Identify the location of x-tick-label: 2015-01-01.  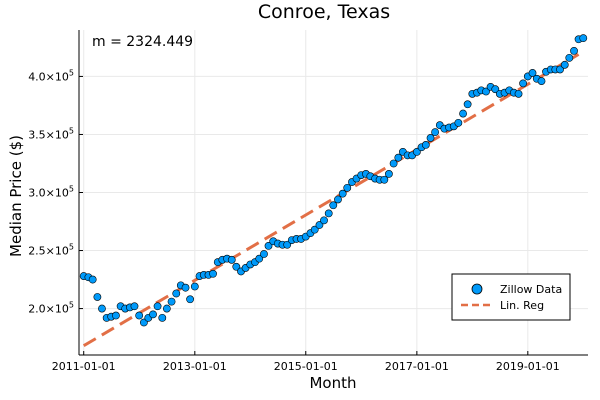
(306, 366).